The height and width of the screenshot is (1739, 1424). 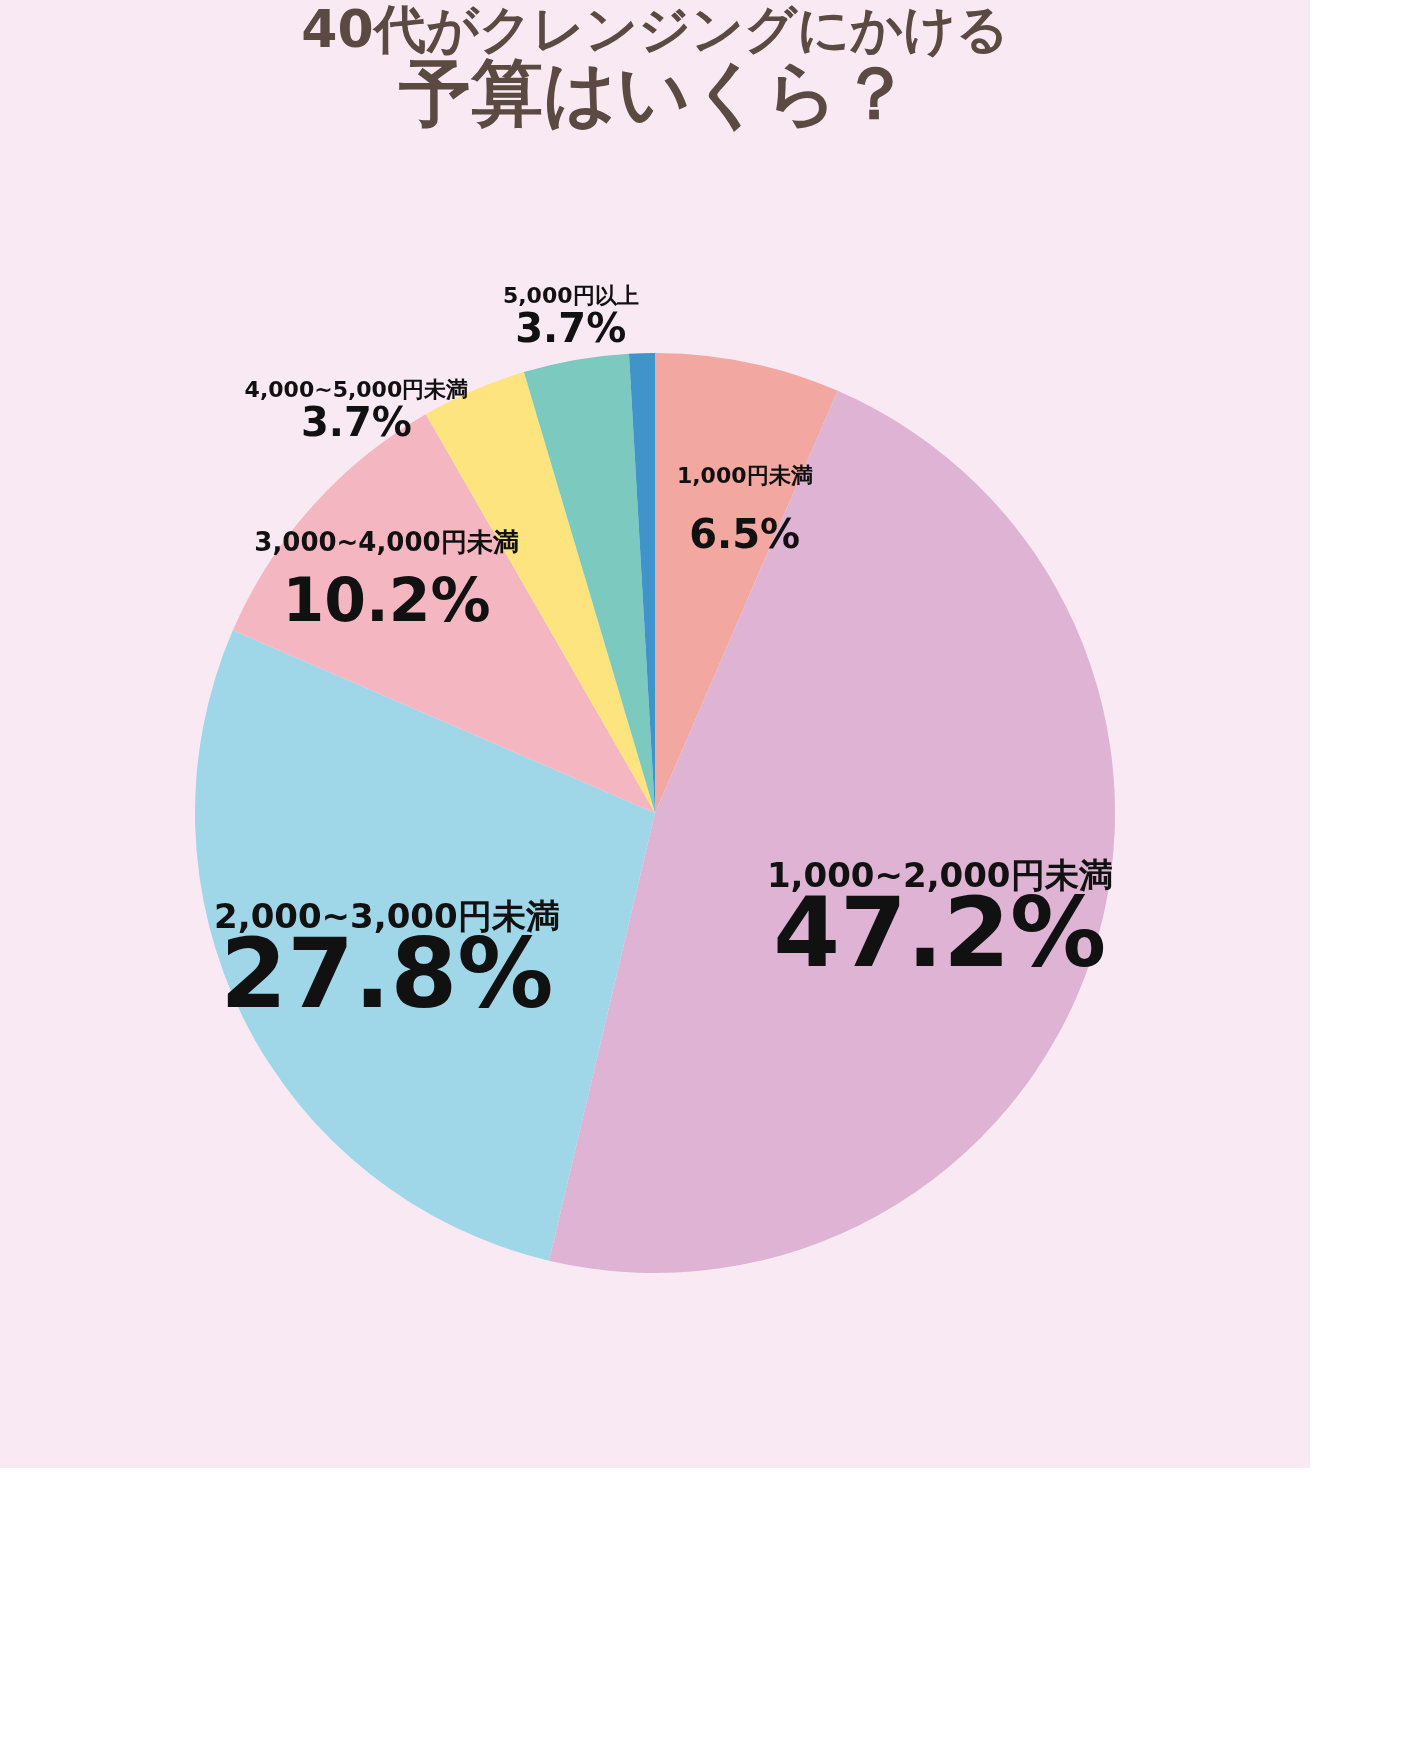 I want to click on slice-label: 1,000円未満, so click(x=744, y=475).